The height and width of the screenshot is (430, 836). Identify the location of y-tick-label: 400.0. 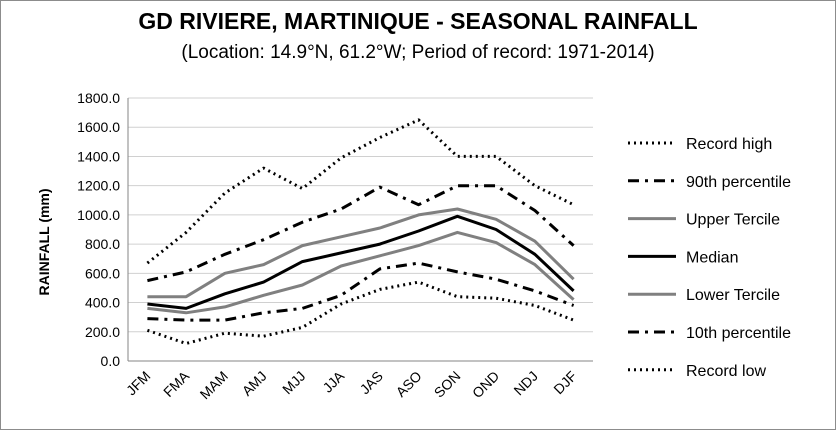
(102, 303).